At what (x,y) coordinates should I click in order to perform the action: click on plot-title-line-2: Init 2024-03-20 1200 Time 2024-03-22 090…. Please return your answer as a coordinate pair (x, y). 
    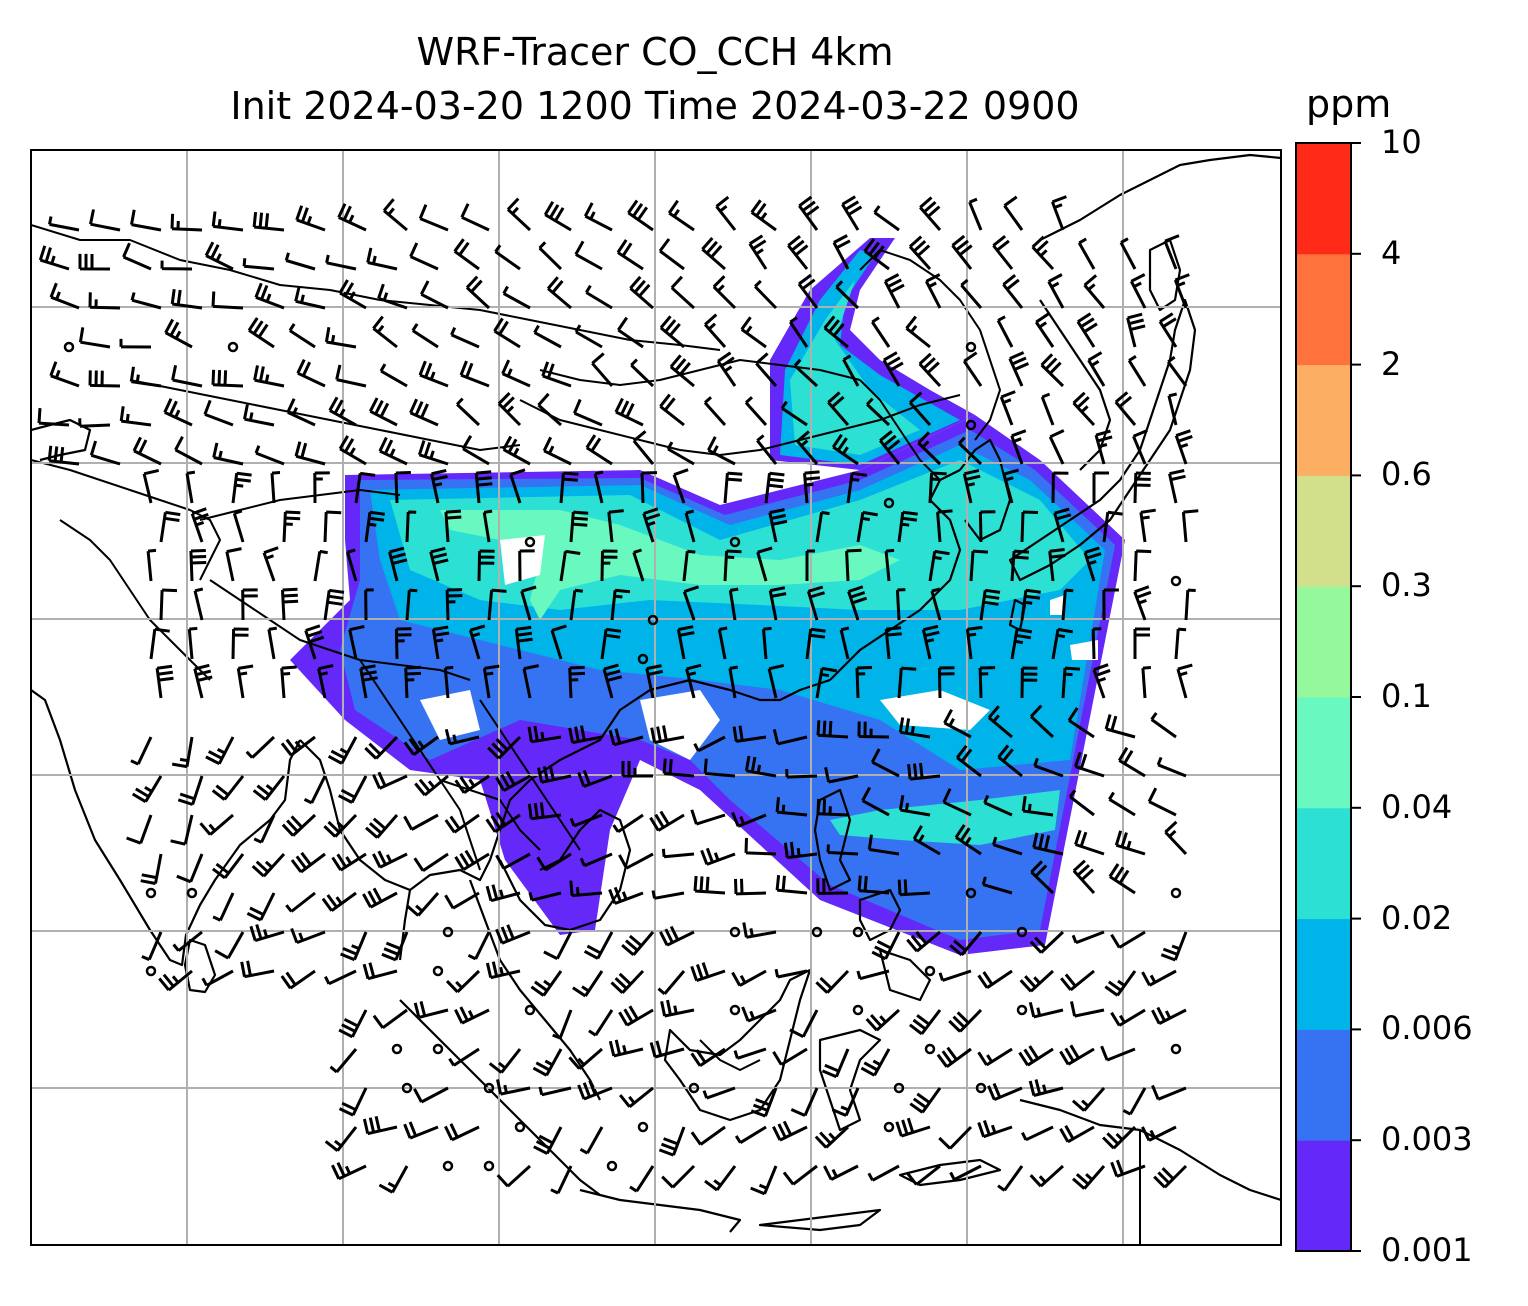
    Looking at the image, I should click on (655, 106).